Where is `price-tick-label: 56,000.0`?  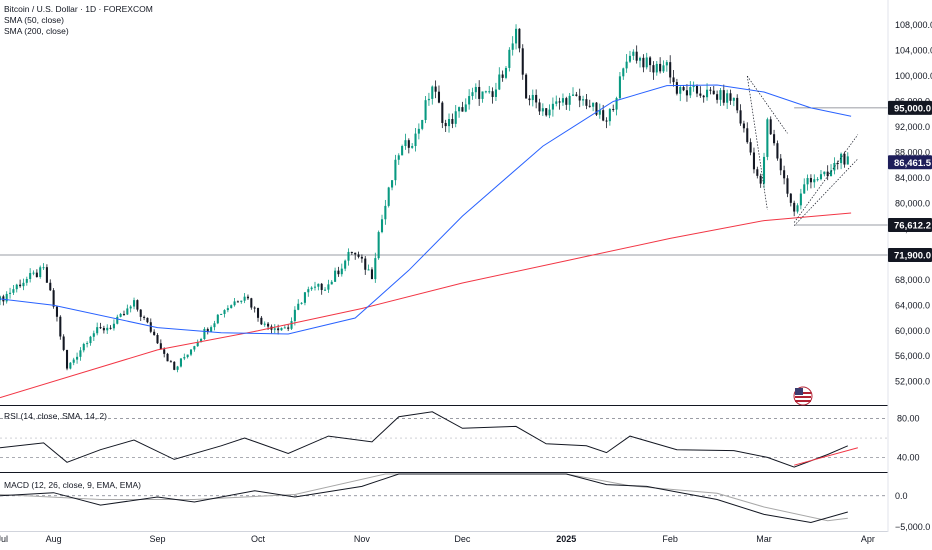 price-tick-label: 56,000.0 is located at coordinates (912, 356).